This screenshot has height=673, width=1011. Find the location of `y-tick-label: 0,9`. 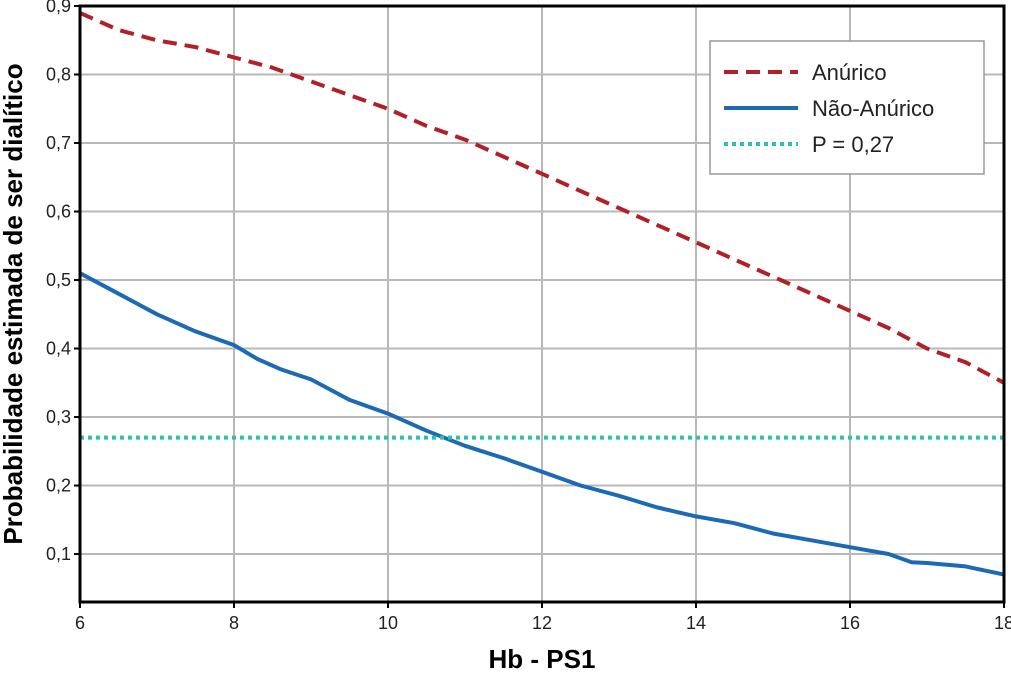

y-tick-label: 0,9 is located at coordinates (58, 8).